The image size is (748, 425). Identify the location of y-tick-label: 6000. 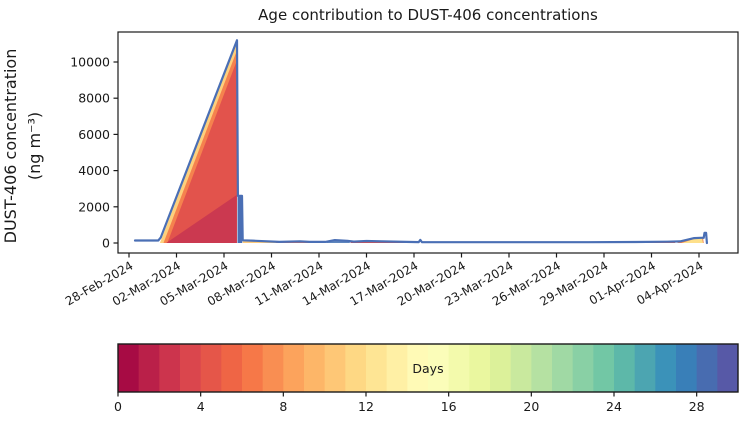
(94, 134).